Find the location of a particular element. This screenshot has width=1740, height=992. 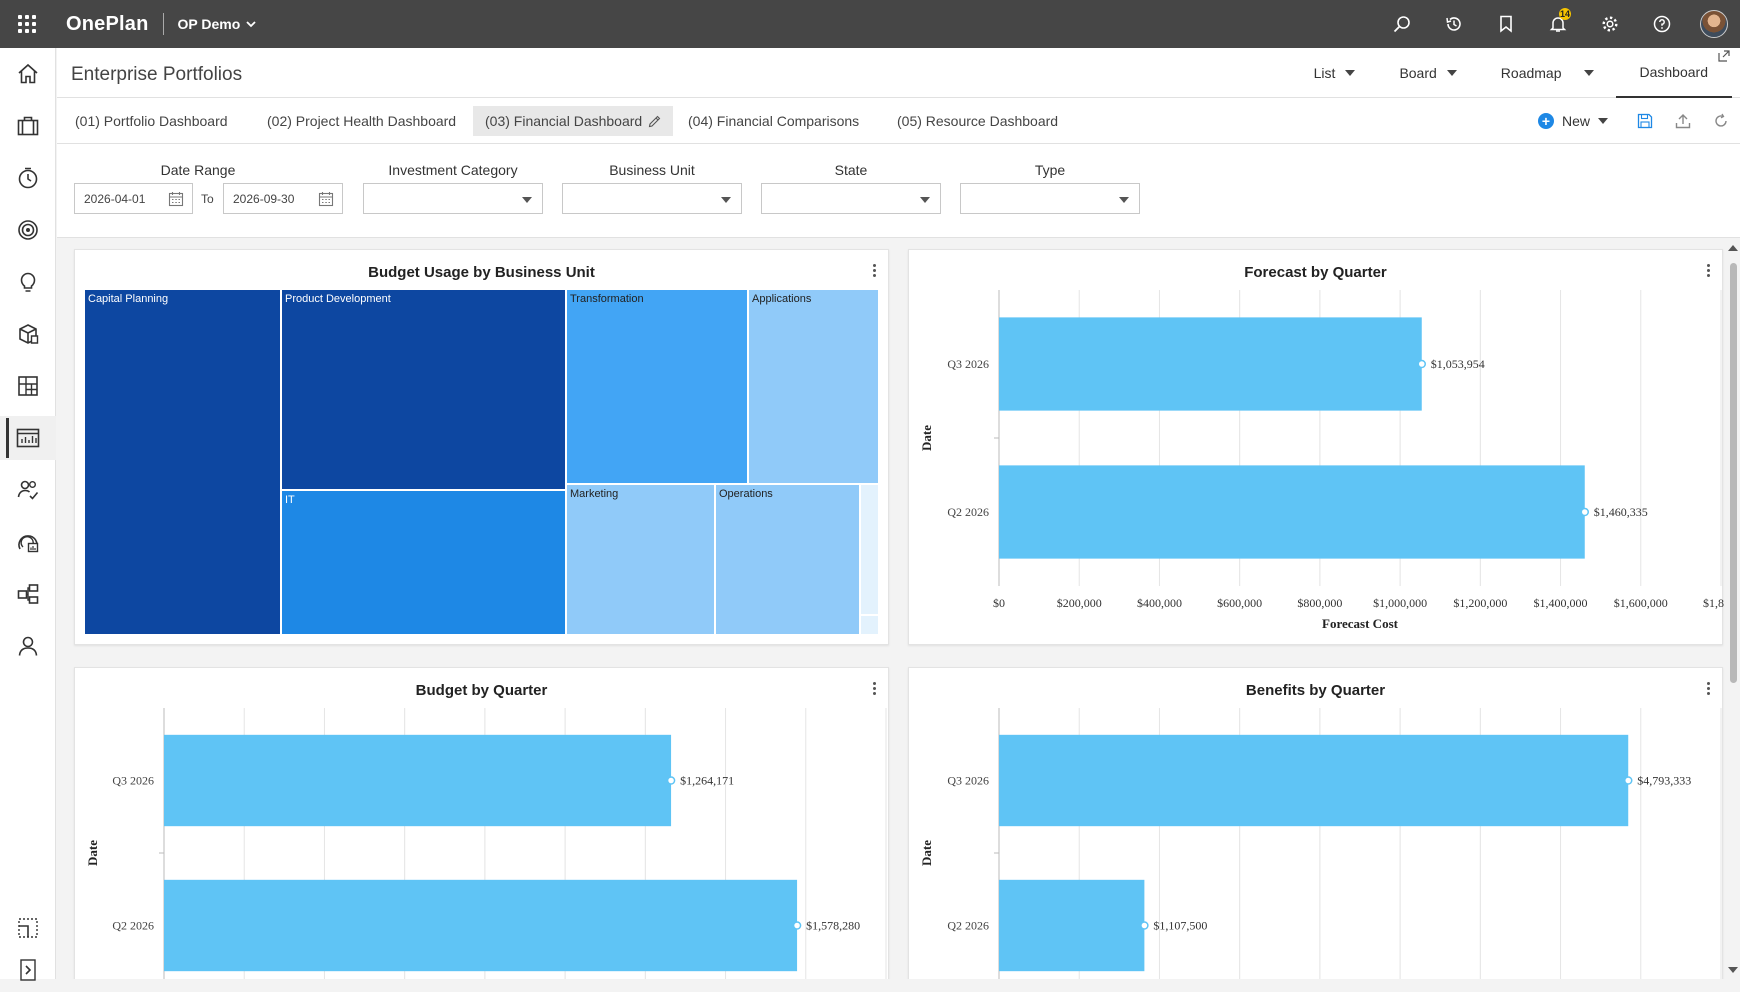

refresh-icon is located at coordinates (1721, 121).